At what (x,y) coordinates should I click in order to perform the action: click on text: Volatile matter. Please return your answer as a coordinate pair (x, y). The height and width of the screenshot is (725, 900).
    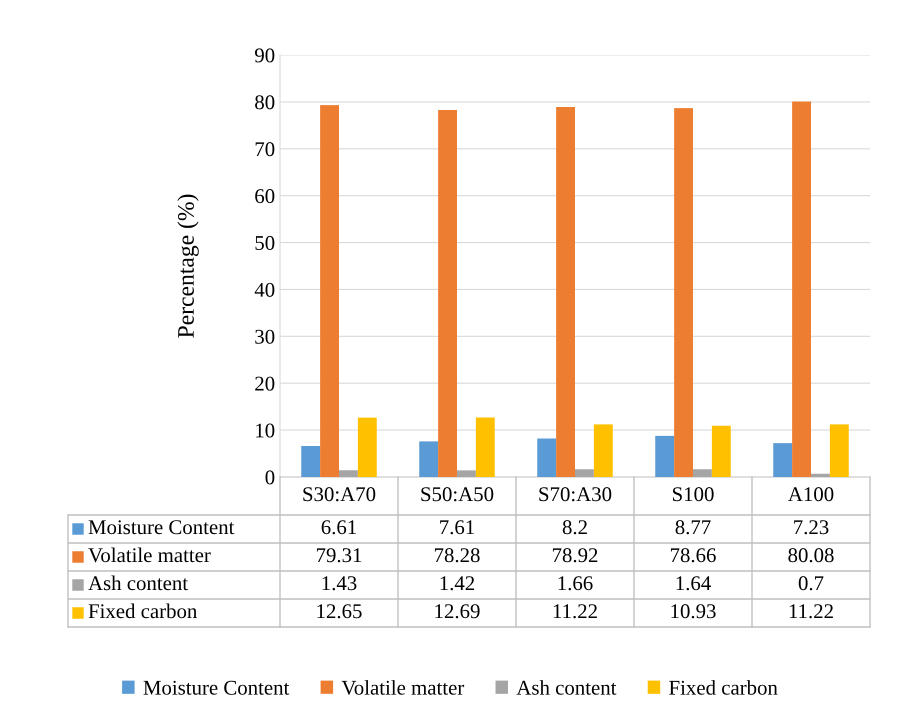
    Looking at the image, I should click on (403, 687).